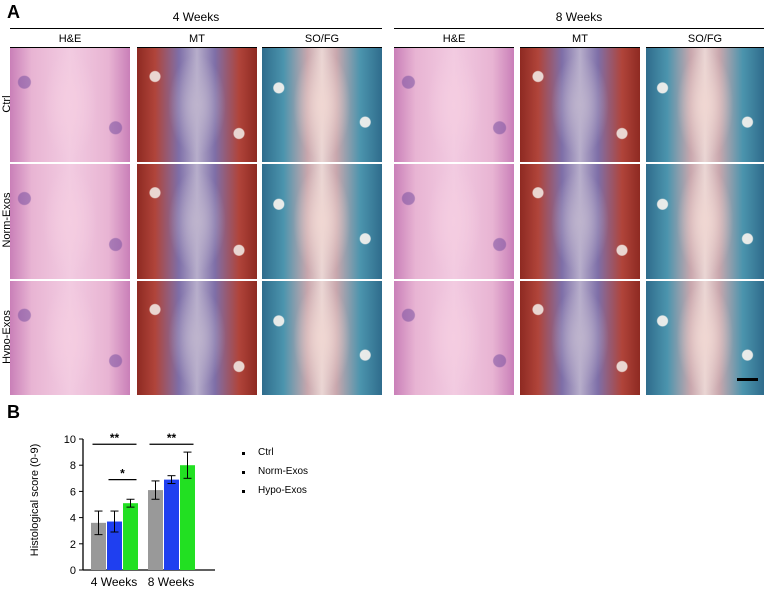 Image resolution: width=764 pixels, height=589 pixels. What do you see at coordinates (70, 440) in the screenshot?
I see `y-tick-label: 10` at bounding box center [70, 440].